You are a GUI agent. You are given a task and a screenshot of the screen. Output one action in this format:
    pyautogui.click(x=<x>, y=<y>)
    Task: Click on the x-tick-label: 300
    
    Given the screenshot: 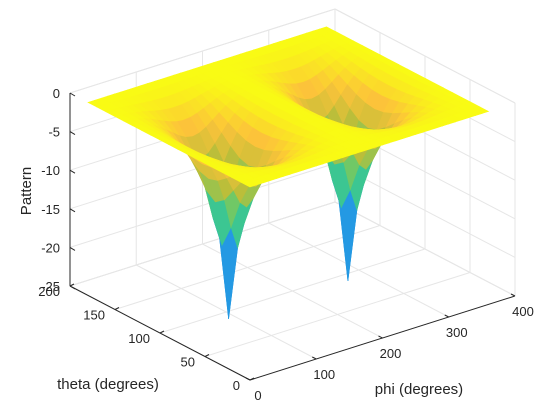 What is the action you would take?
    pyautogui.click(x=457, y=332)
    